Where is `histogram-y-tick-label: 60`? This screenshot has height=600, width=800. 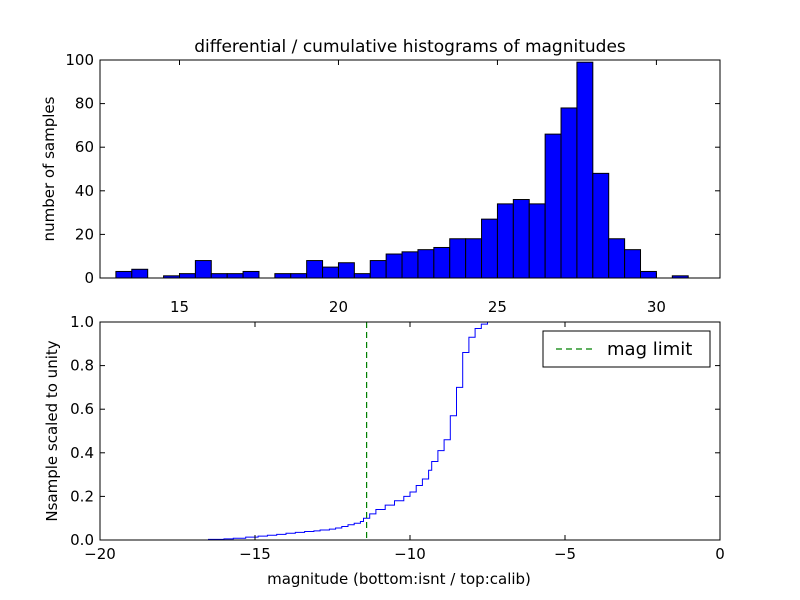 histogram-y-tick-label: 60 is located at coordinates (84, 147).